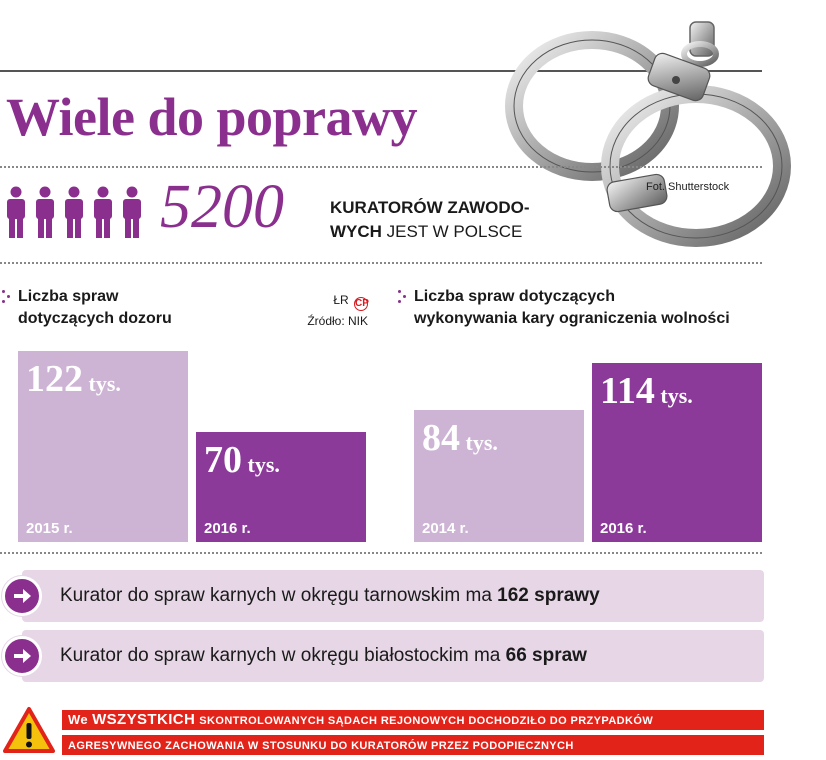 This screenshot has height=760, width=826. Describe the element at coordinates (95, 308) in the screenshot. I see `chart1-title: Liczba spraw dotyczących dozoru` at that location.